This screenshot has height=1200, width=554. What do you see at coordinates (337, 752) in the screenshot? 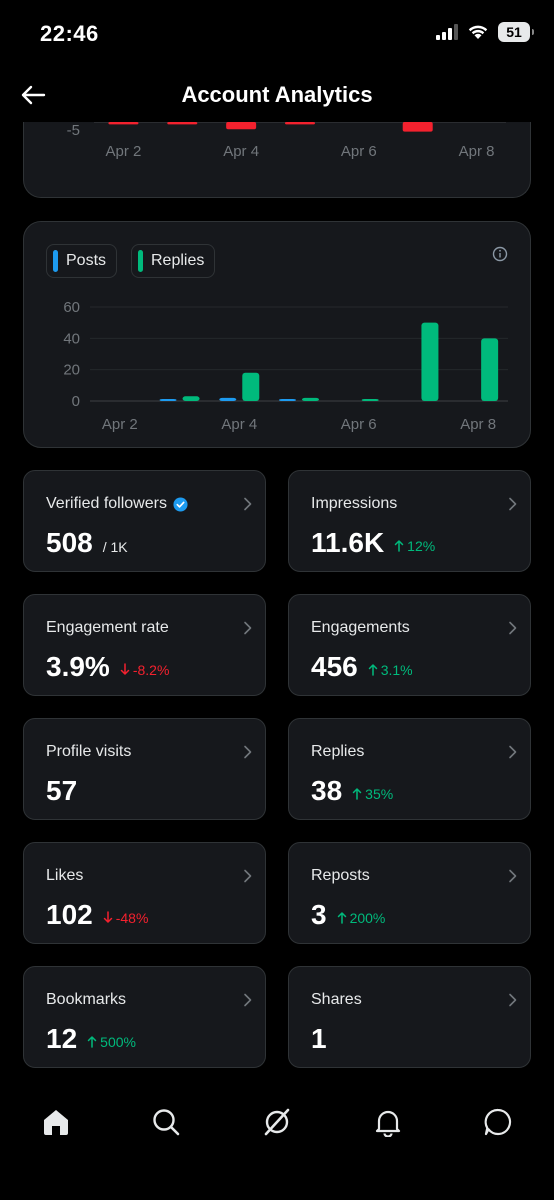
I see `stat-label: Replies` at bounding box center [337, 752].